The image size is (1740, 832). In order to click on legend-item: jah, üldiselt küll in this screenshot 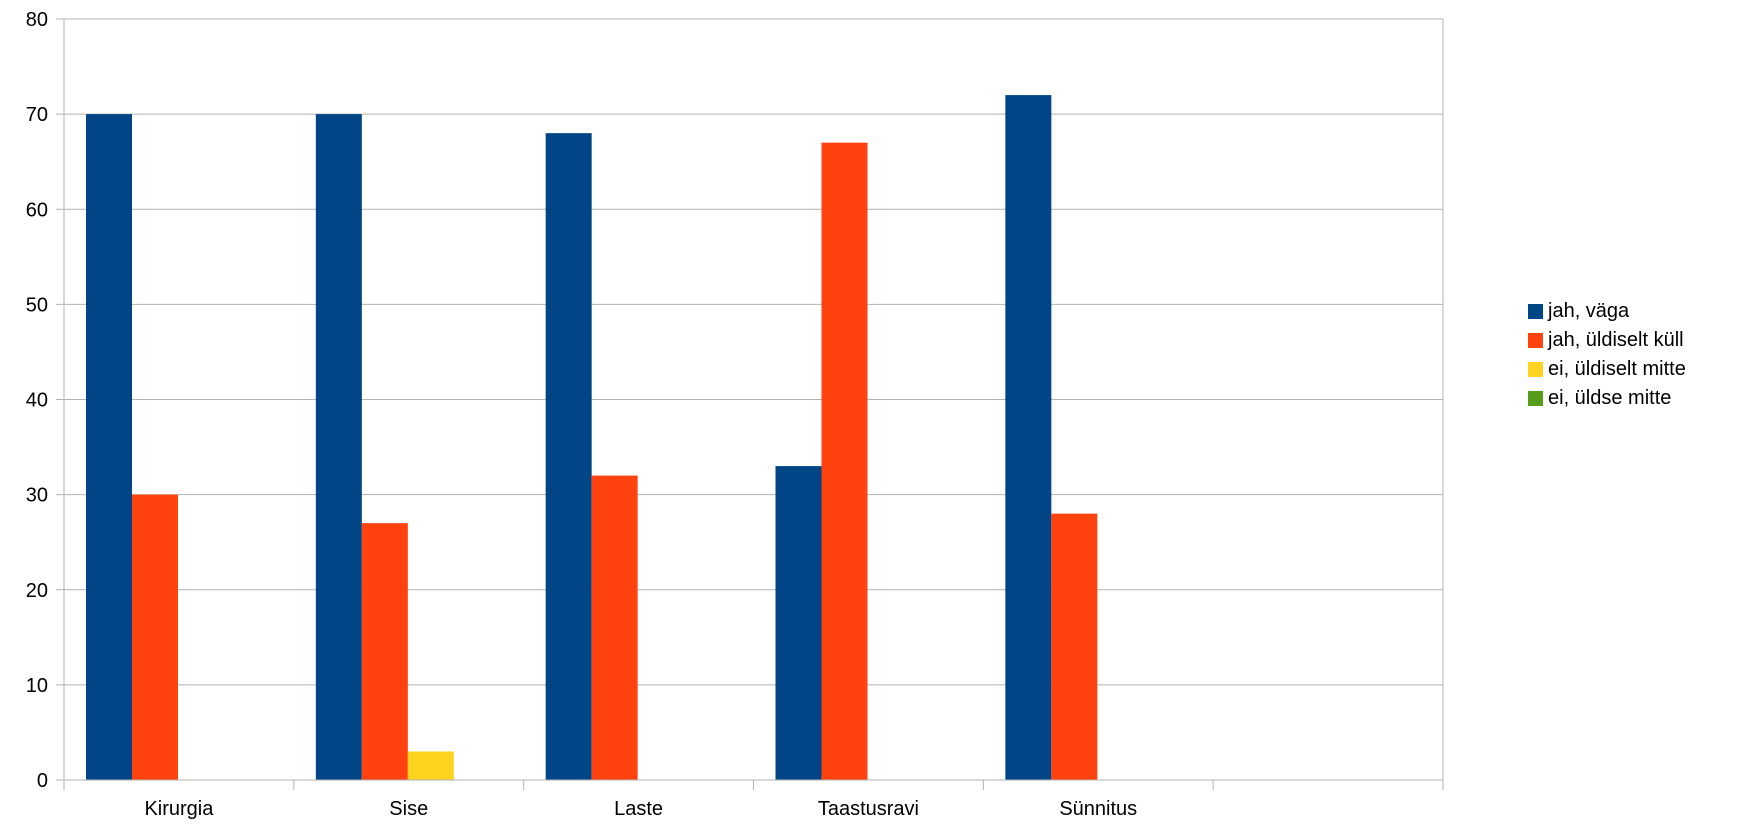, I will do `click(1607, 340)`.